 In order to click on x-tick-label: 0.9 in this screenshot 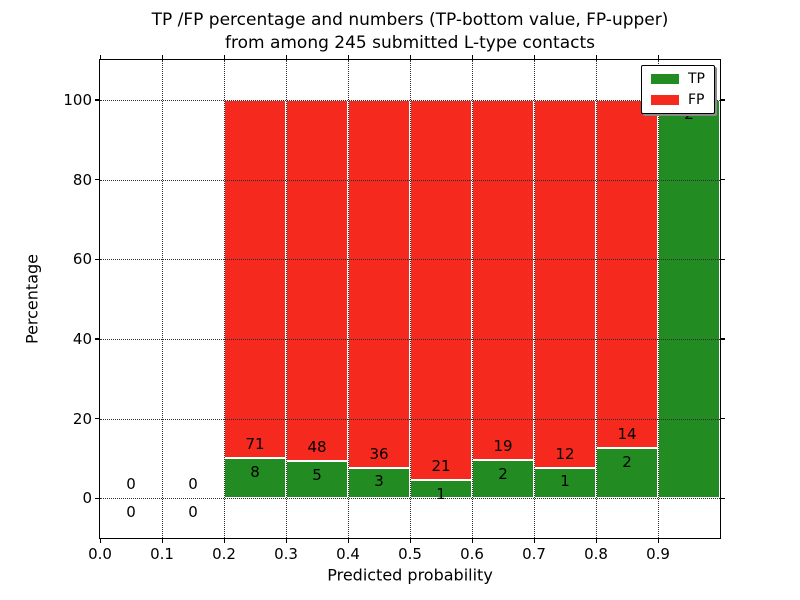, I will do `click(658, 554)`.